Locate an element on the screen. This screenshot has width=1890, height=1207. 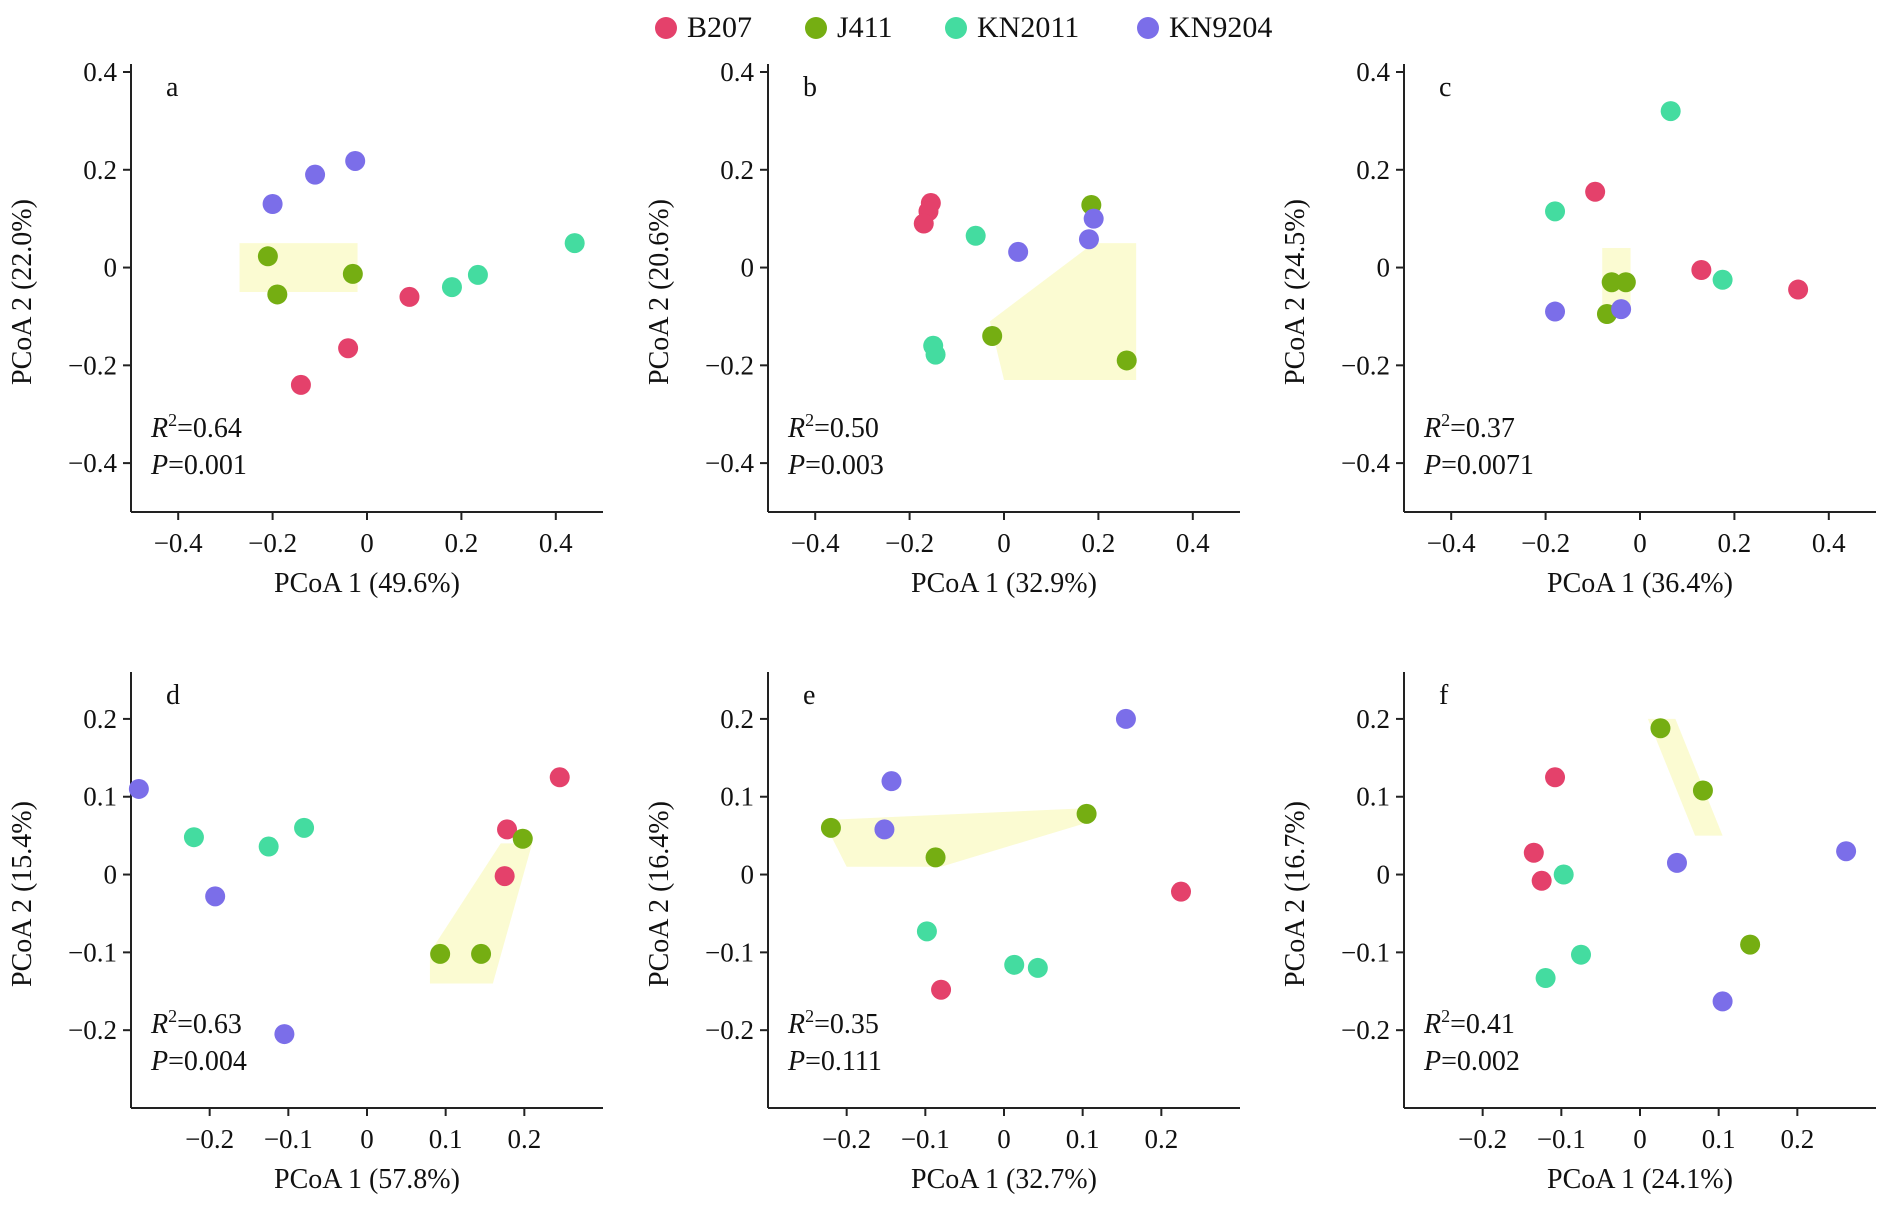
legend-item-b207: B207 is located at coordinates (703, 28).